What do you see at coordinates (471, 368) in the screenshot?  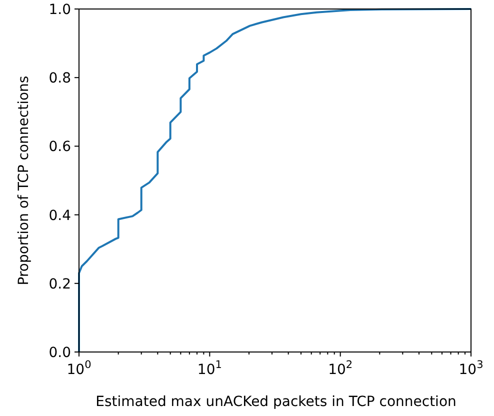 I see `x-tick-label: 10$^{3}$` at bounding box center [471, 368].